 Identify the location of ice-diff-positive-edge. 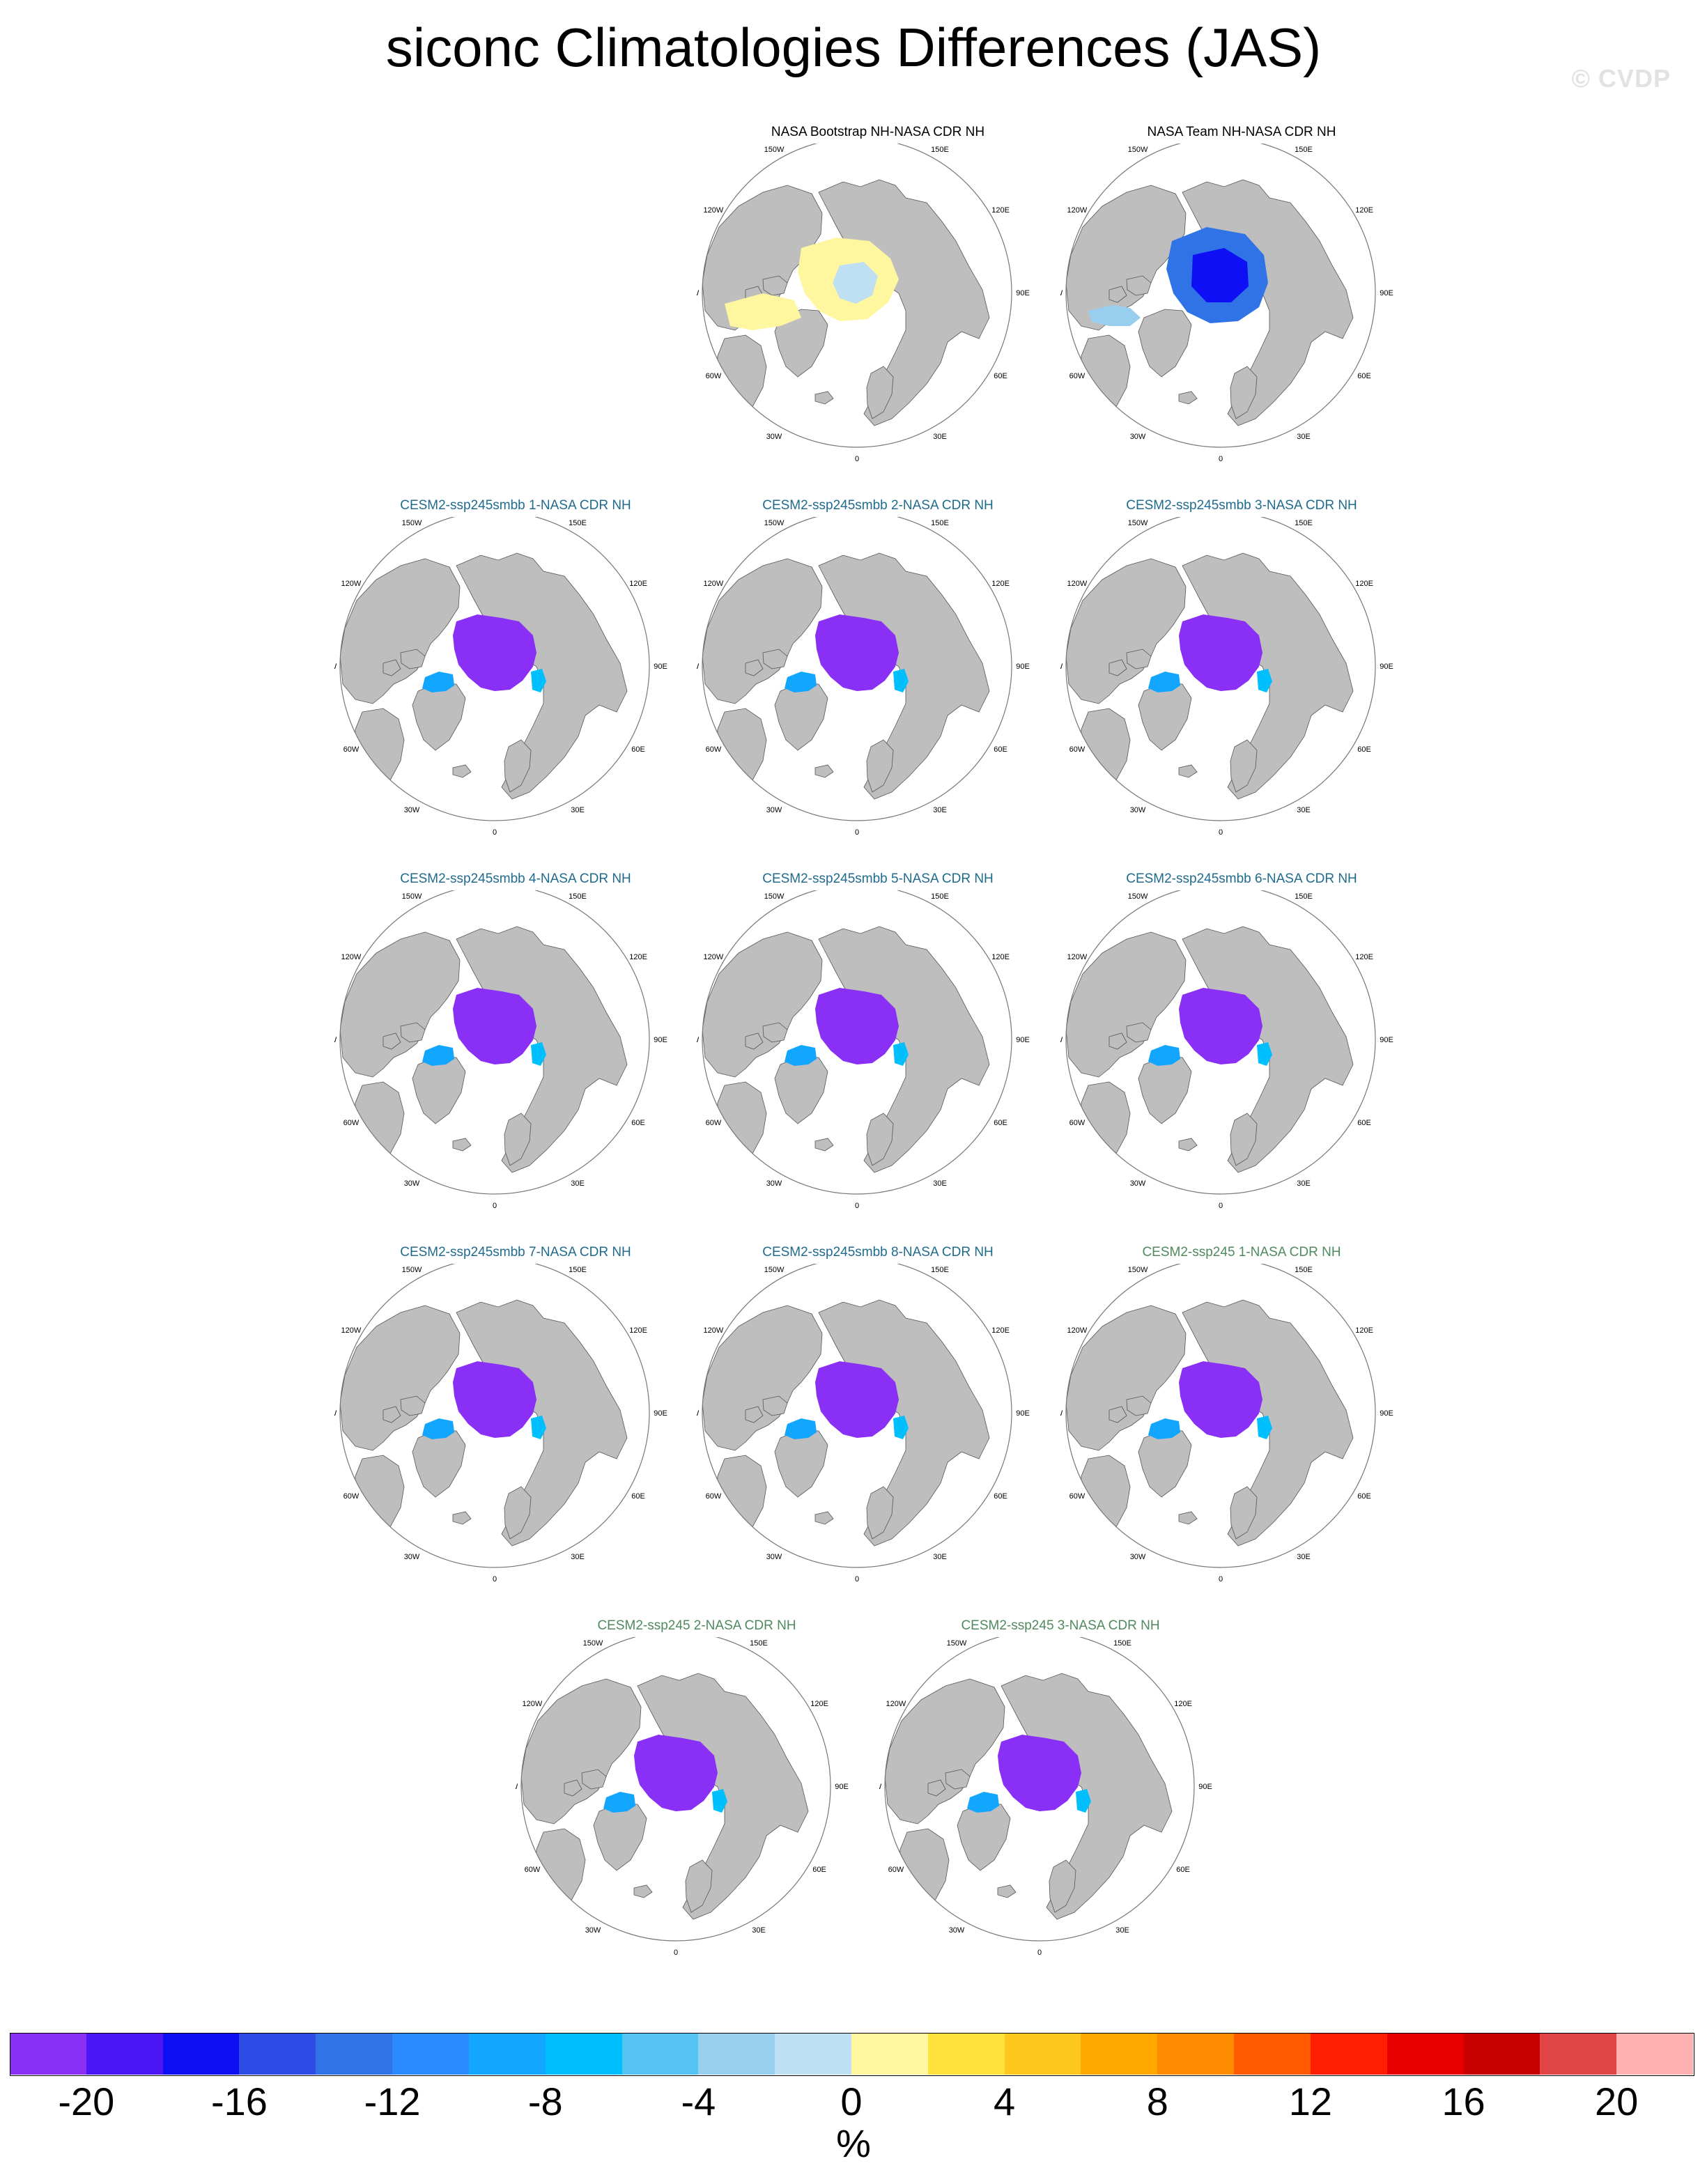
(763, 311).